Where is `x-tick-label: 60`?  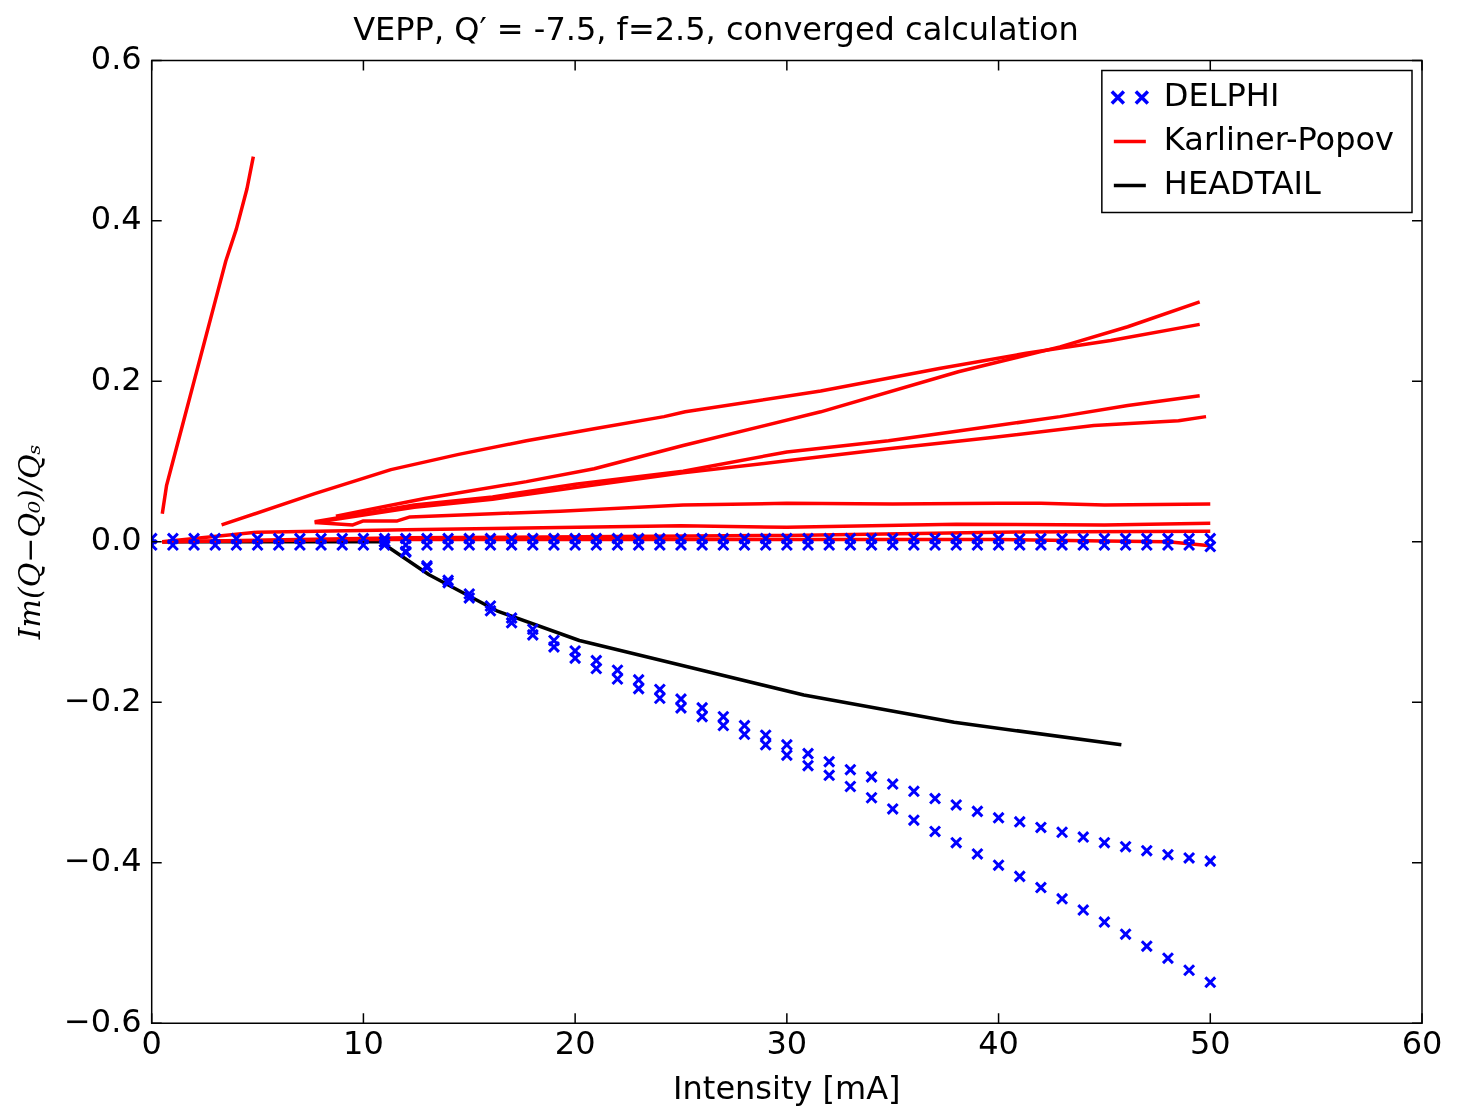
x-tick-label: 60 is located at coordinates (1422, 1042).